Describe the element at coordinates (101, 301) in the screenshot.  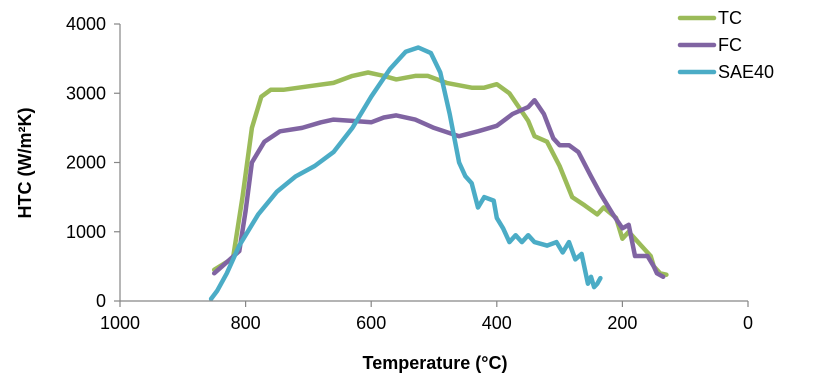
I see `y-tick-label: 0` at that location.